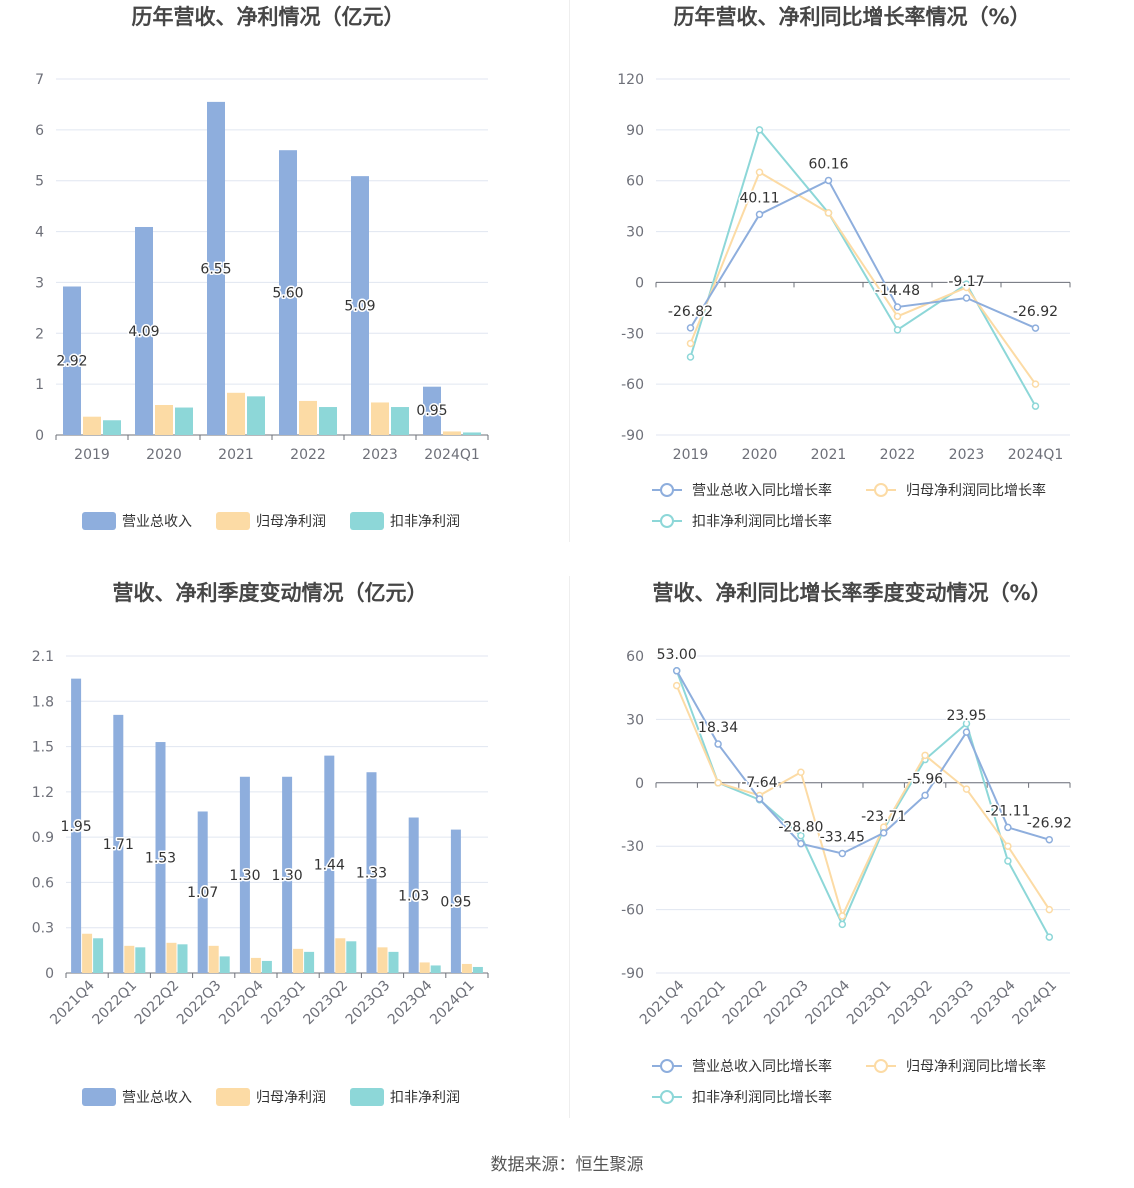 The image size is (1134, 1188). I want to click on data-label: 1.44, so click(329, 865).